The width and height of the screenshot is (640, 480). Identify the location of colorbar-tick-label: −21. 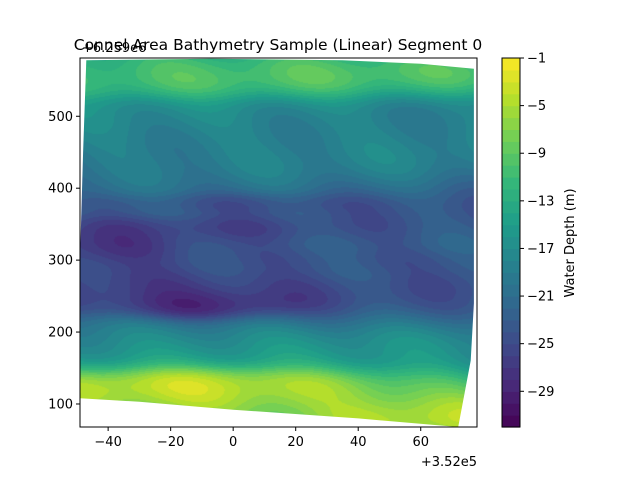
(540, 297).